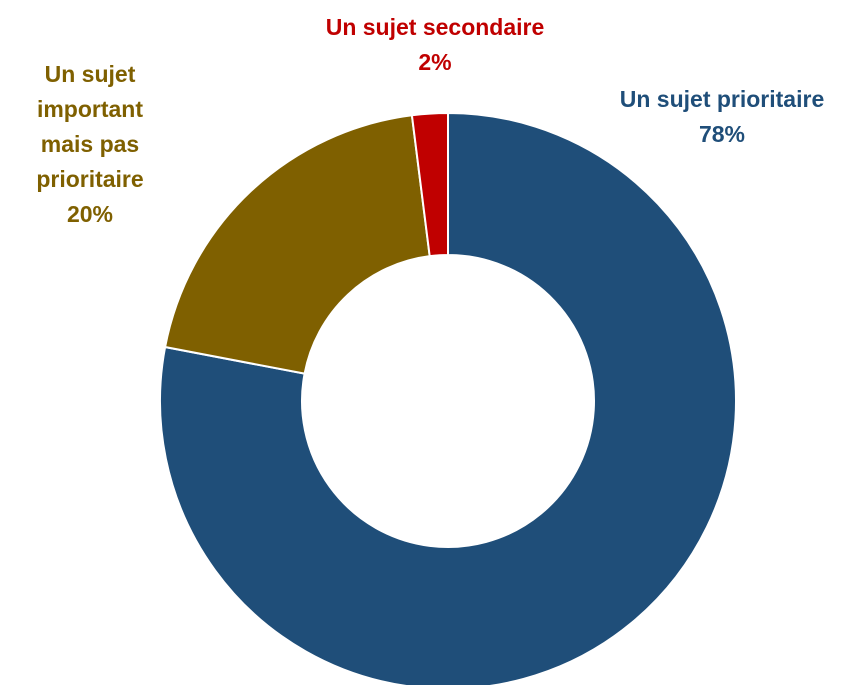 This screenshot has width=863, height=685. What do you see at coordinates (435, 27) in the screenshot?
I see `category-label: Un sujet secondaire` at bounding box center [435, 27].